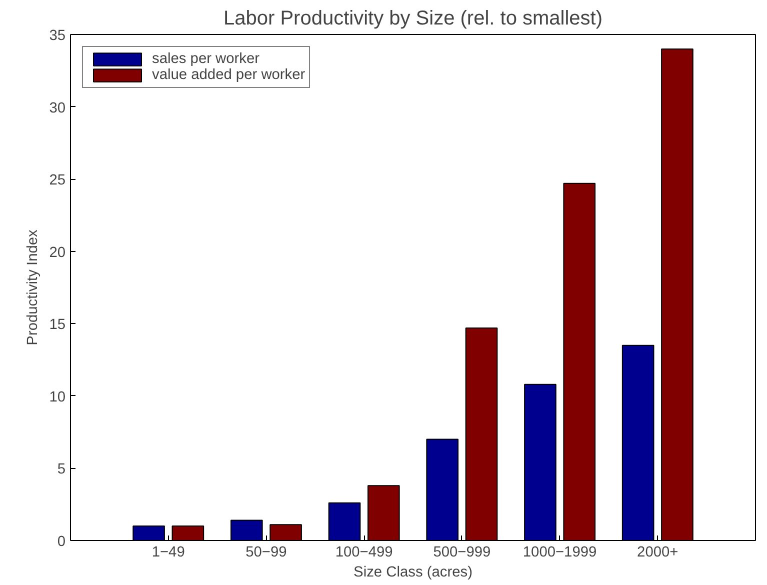  What do you see at coordinates (33, 287) in the screenshot?
I see `y-axis-title: Productivity Index` at bounding box center [33, 287].